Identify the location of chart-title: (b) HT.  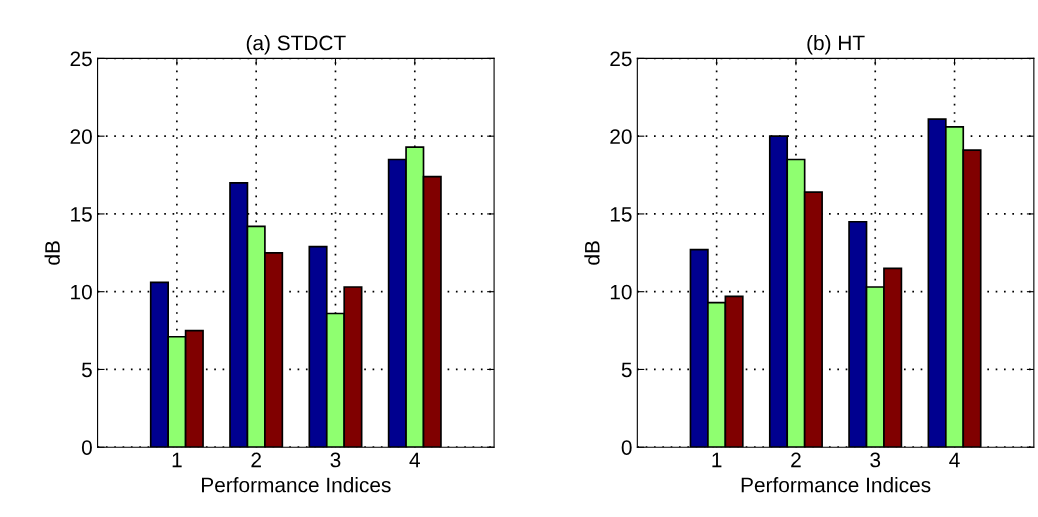
(836, 44).